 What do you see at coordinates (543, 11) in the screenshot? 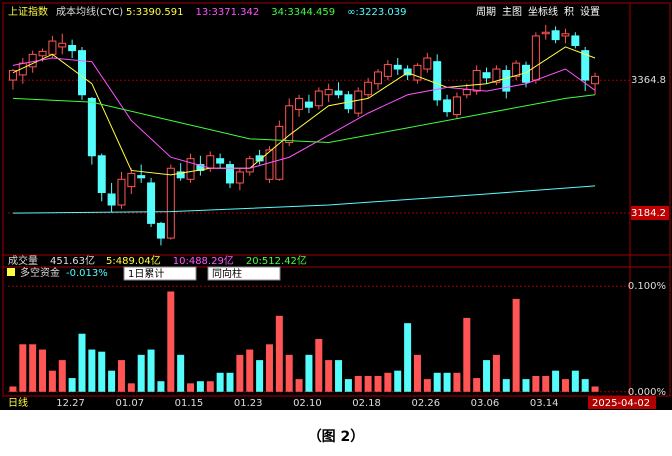
I see `menu-item: 坐标线` at bounding box center [543, 11].